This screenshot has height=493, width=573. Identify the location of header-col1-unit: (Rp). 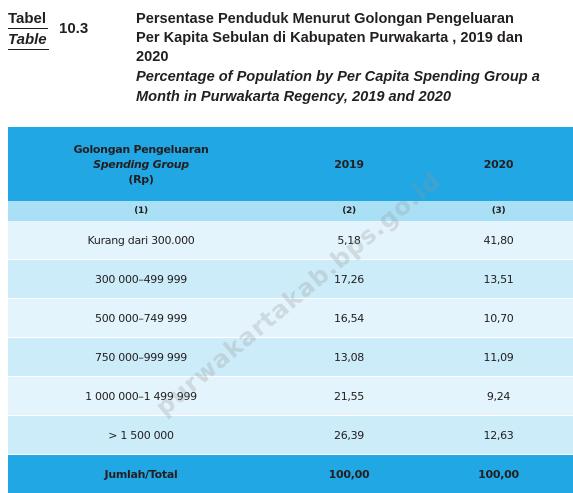
(141, 179).